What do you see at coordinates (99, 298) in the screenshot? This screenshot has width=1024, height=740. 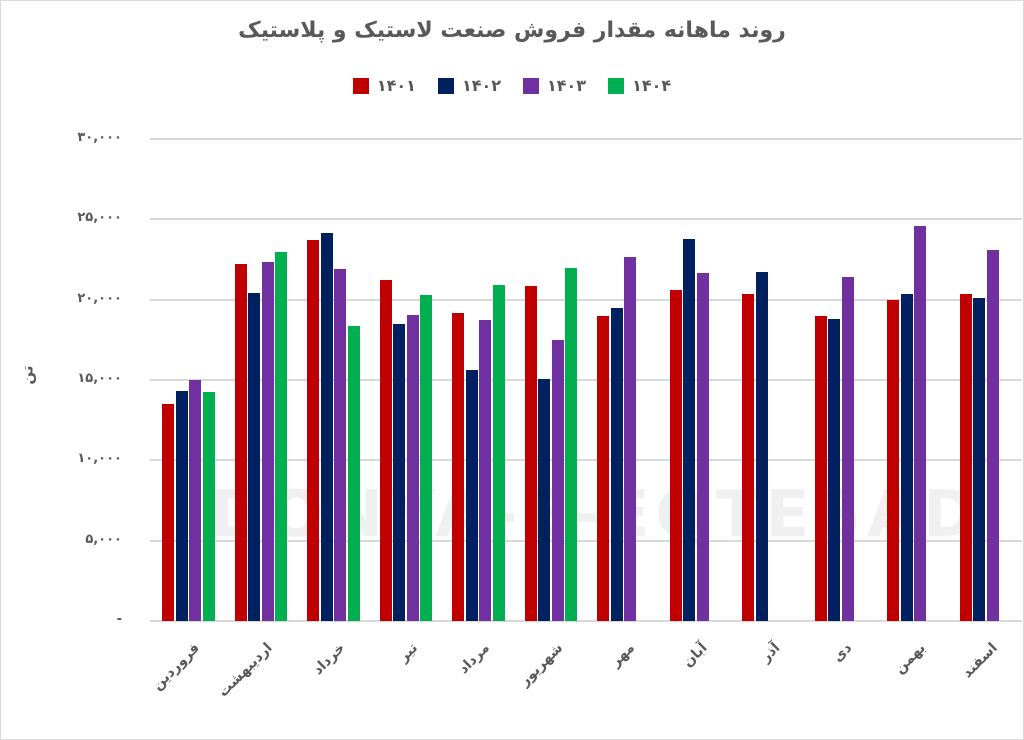 I see `y-tick-label: ۲۰,۰۰۰` at bounding box center [99, 298].